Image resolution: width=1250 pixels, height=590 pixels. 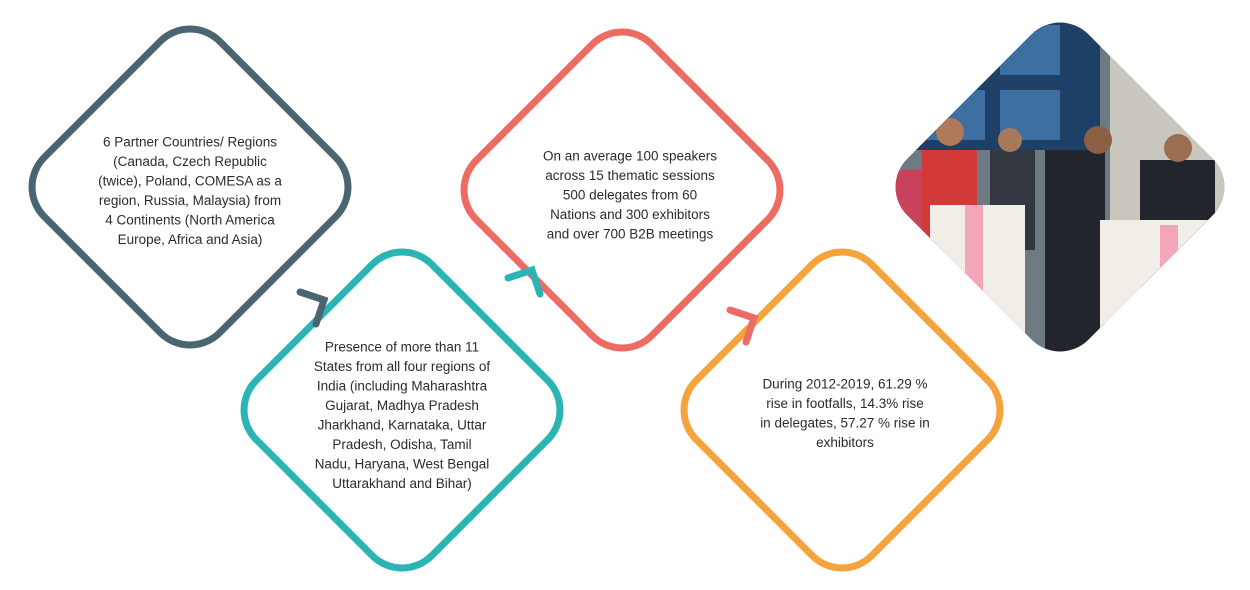 I want to click on node-text: Uttarakhand and Bihar), so click(x=402, y=483).